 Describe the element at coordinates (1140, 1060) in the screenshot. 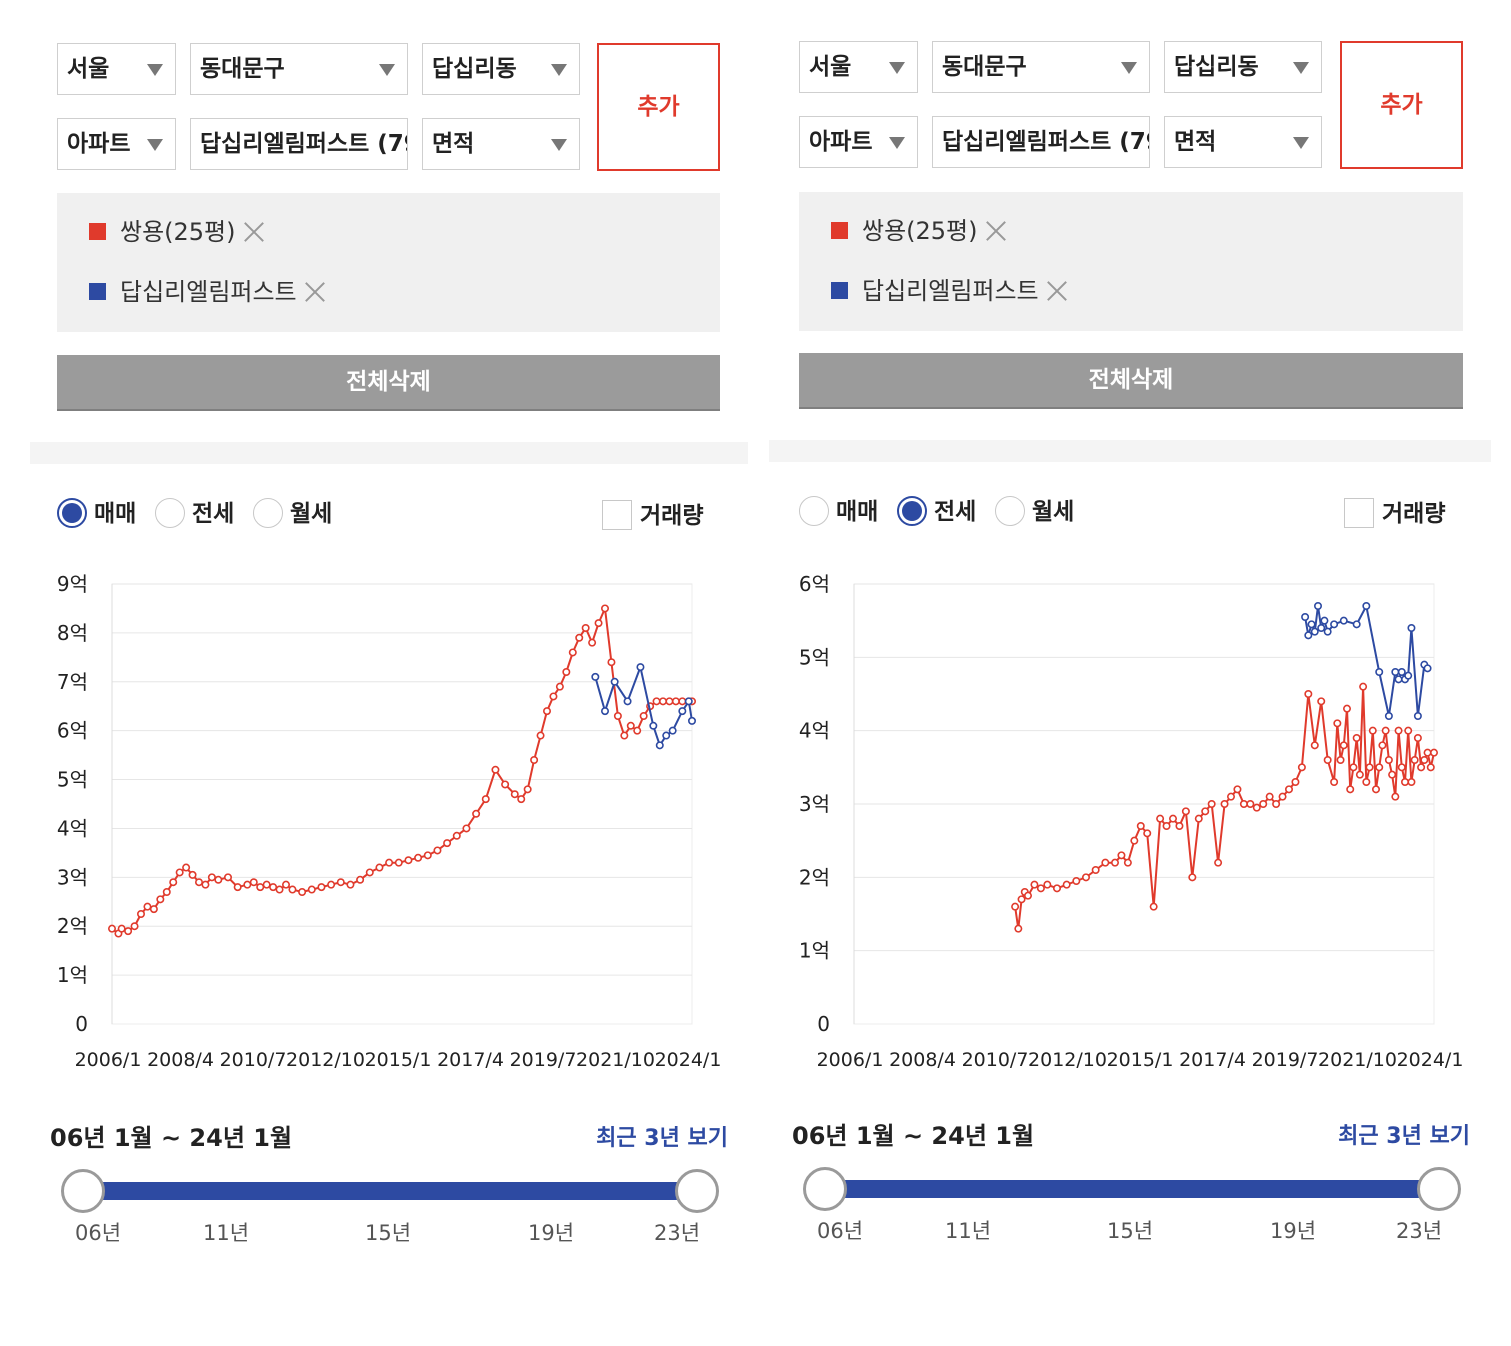

I see `x-tick-label: 2015/1` at that location.